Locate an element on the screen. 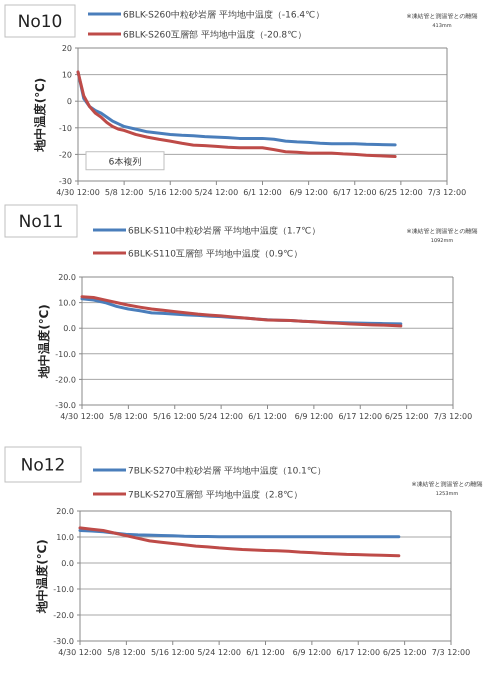  annotation: 6本複列 is located at coordinates (125, 162).